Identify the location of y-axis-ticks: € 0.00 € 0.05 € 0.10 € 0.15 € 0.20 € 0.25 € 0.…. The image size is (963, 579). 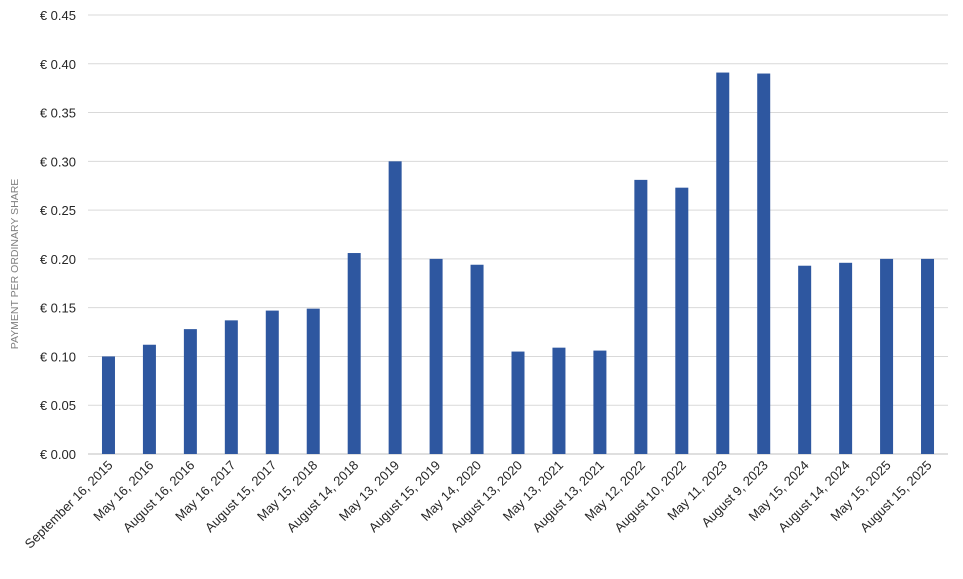
(58, 235).